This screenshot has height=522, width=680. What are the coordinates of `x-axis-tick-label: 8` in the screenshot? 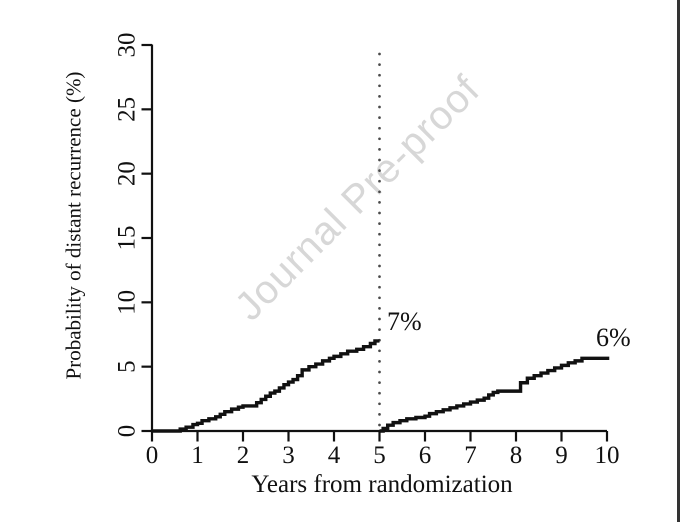 It's located at (516, 455).